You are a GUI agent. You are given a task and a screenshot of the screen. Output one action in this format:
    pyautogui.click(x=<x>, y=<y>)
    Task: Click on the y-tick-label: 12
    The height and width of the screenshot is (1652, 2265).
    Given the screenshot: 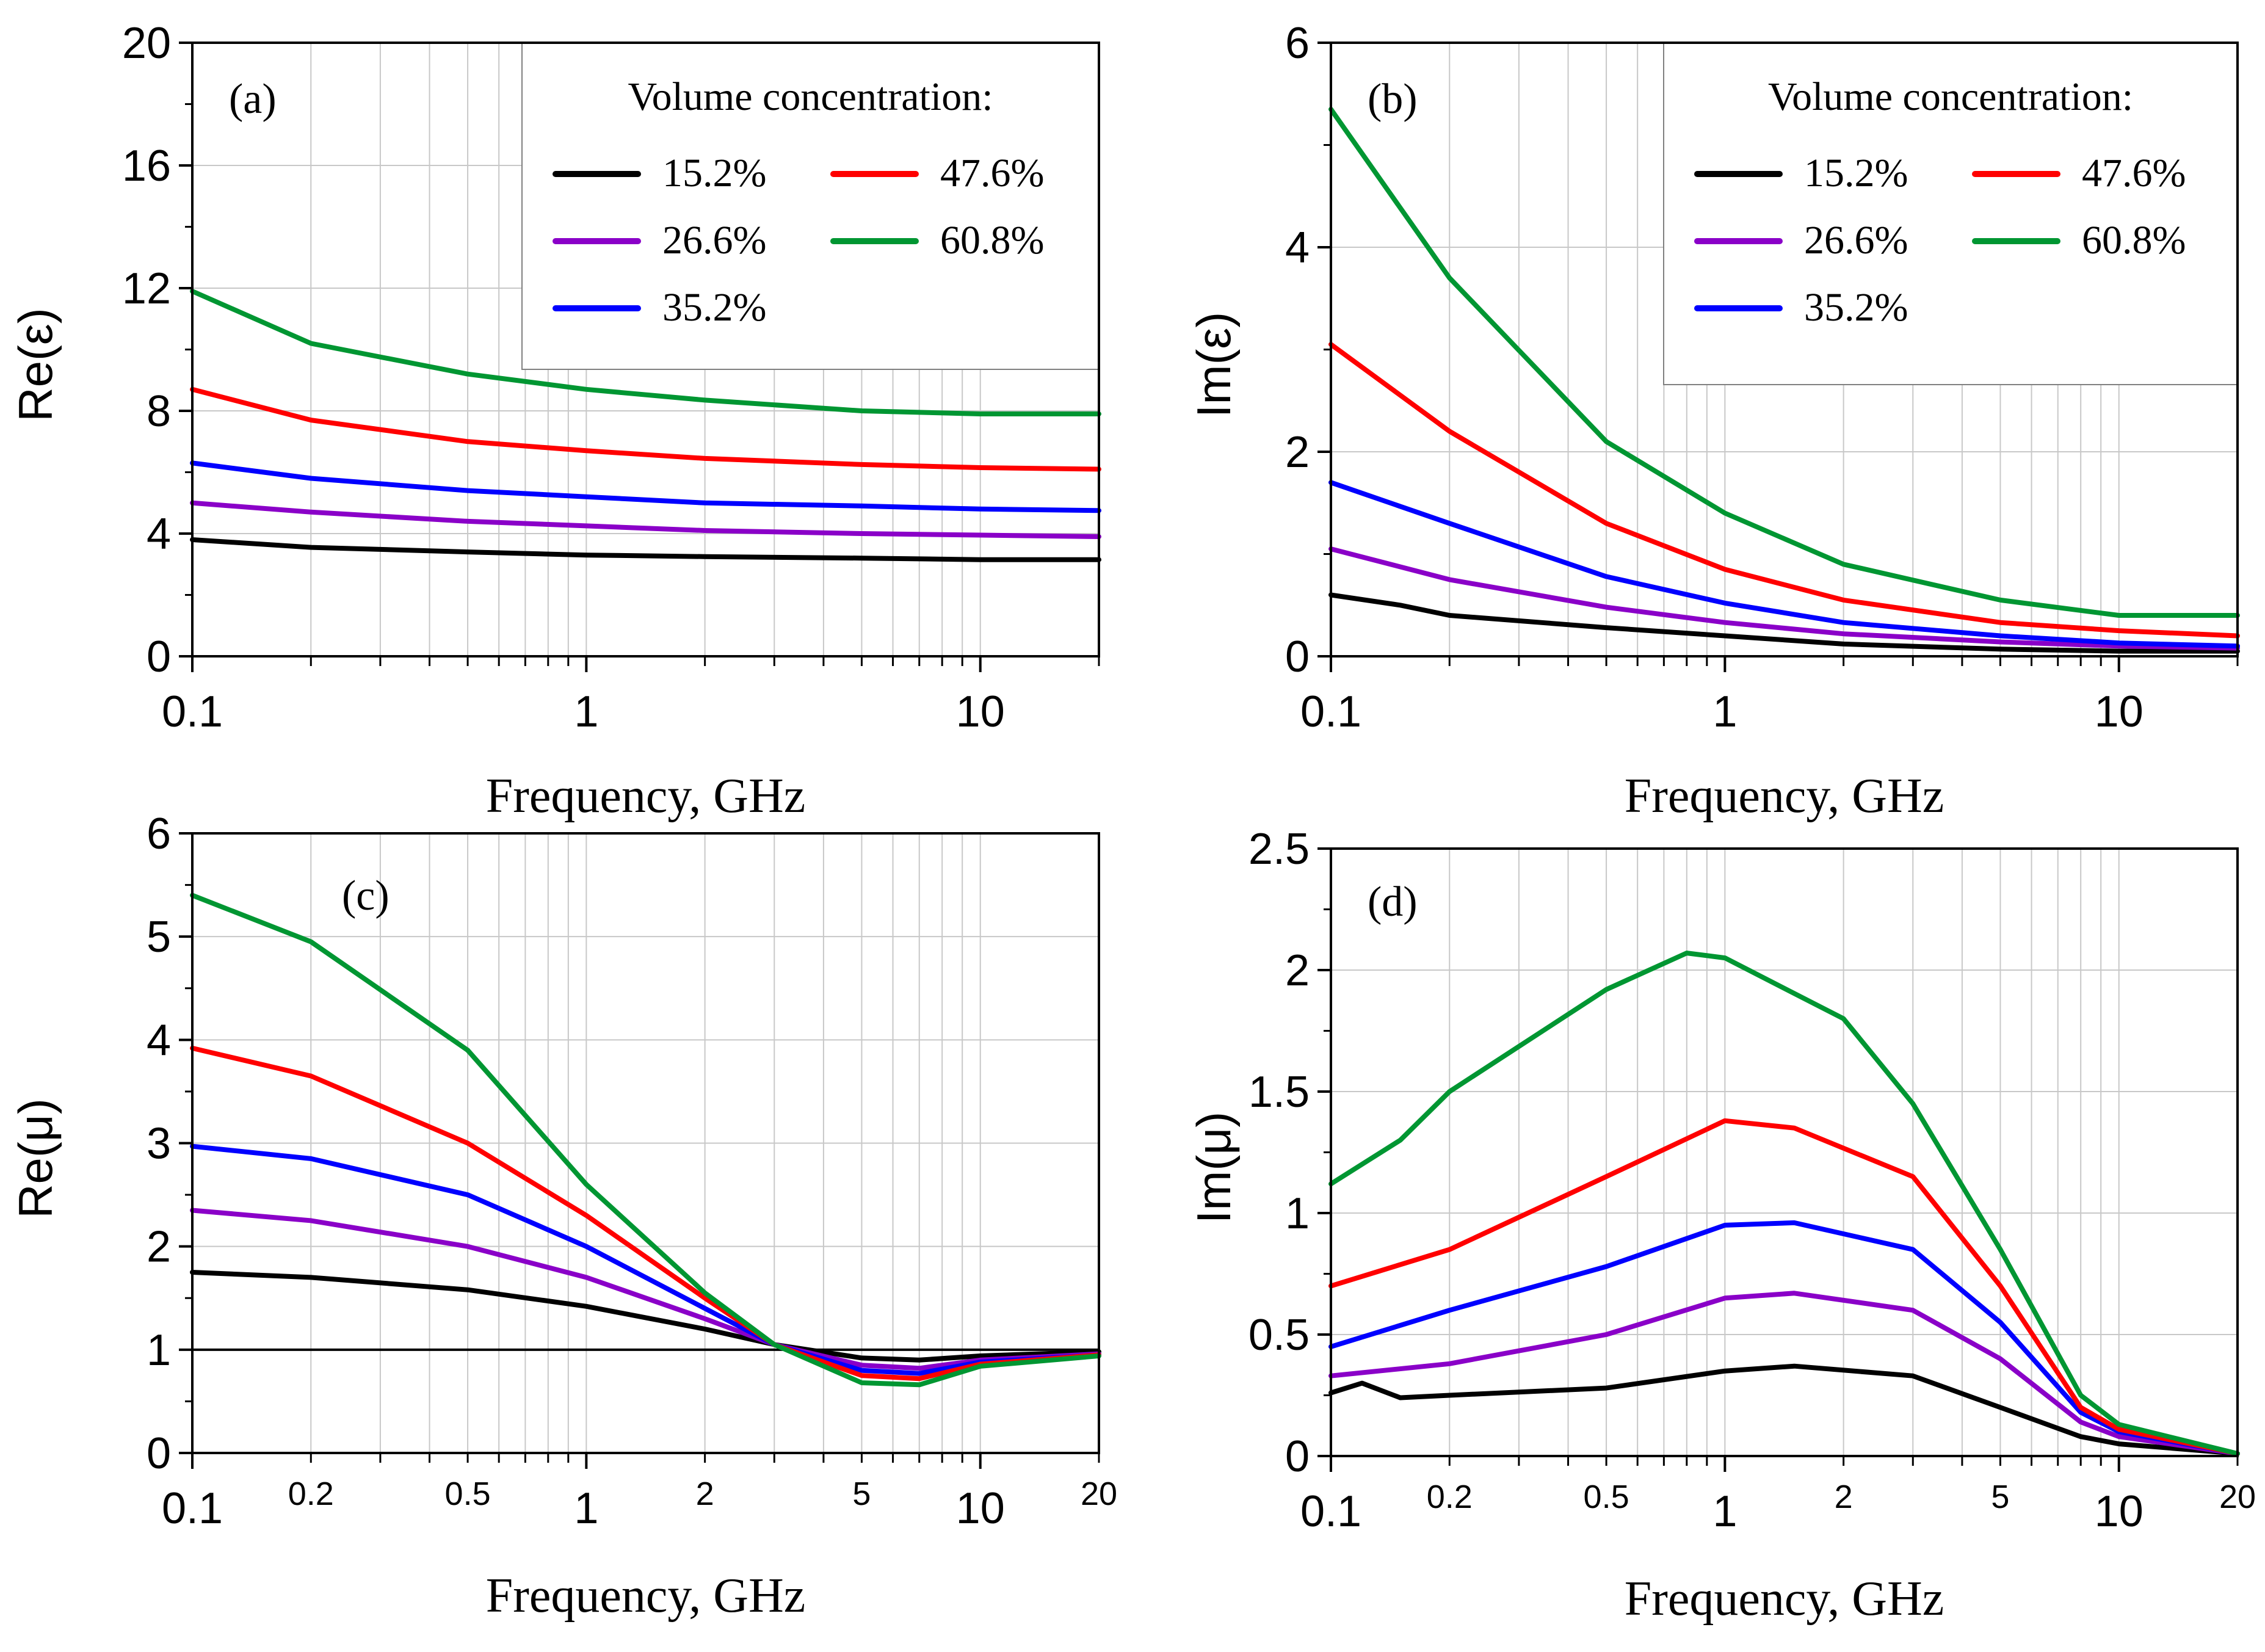 What is the action you would take?
    pyautogui.click(x=146, y=288)
    